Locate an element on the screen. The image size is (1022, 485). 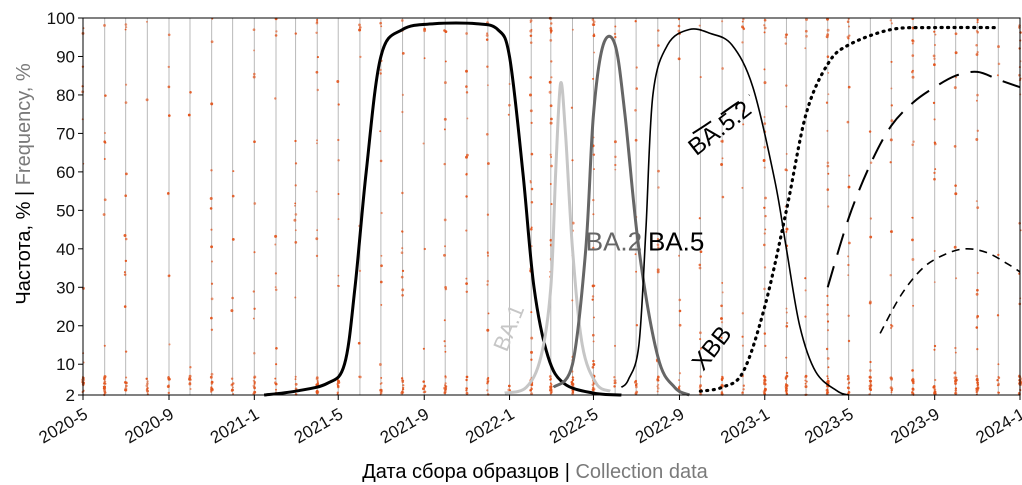
y-tick-label-60: 60 is located at coordinates (65, 172).